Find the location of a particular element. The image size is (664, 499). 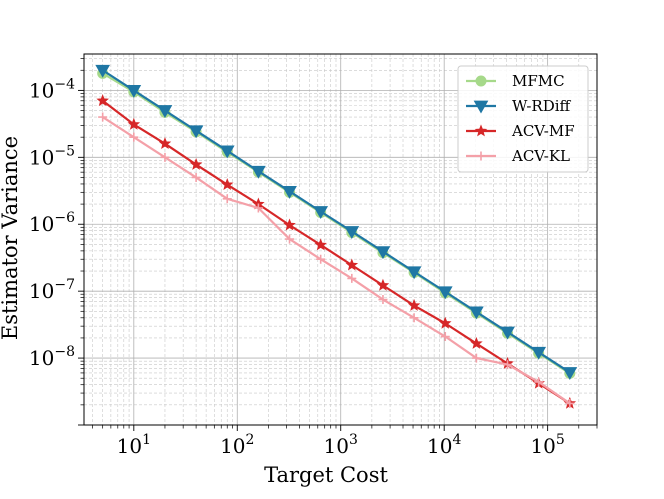

x-tick-label: 10⁴ is located at coordinates (444, 445).